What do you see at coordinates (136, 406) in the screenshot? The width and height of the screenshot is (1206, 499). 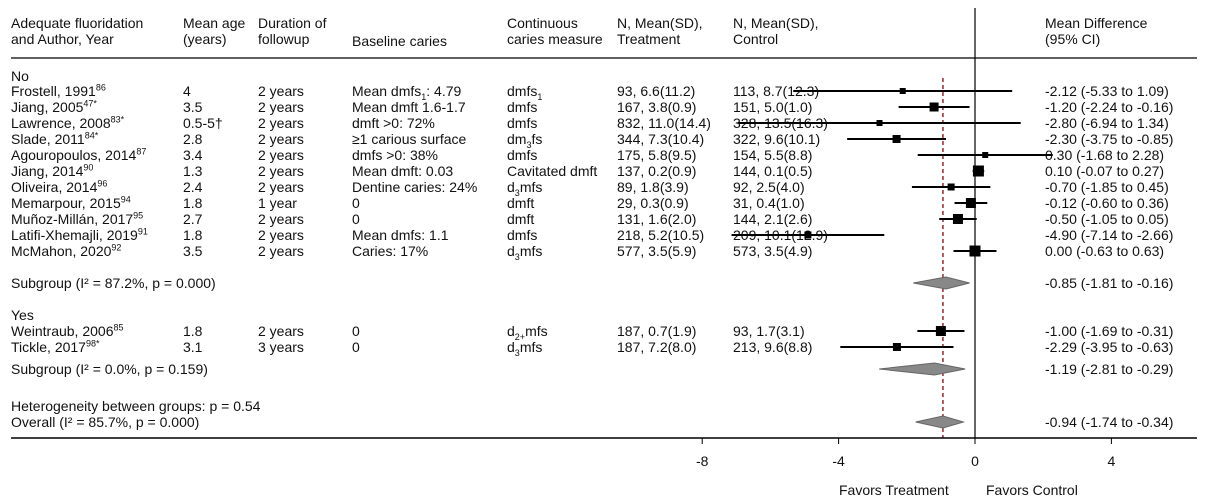 I see `heterogeneity-text: Heterogeneity between groups: p = 0.54` at bounding box center [136, 406].